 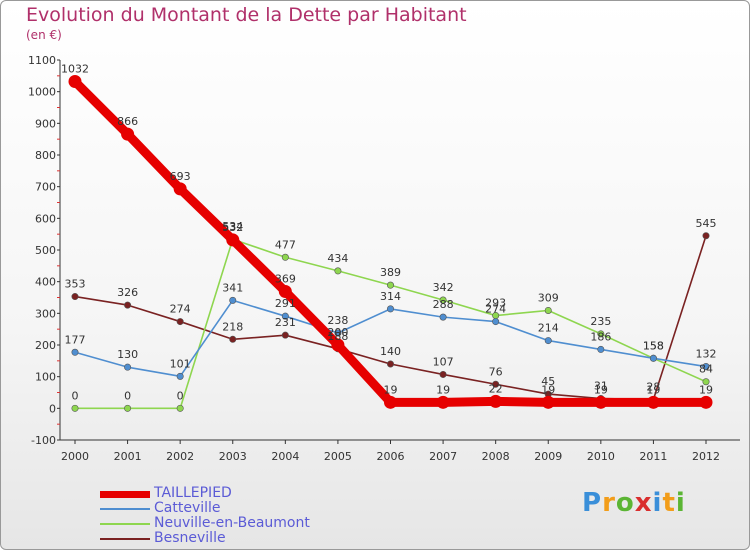 What do you see at coordinates (75, 456) in the screenshot?
I see `x-tick-label: 2000` at bounding box center [75, 456].